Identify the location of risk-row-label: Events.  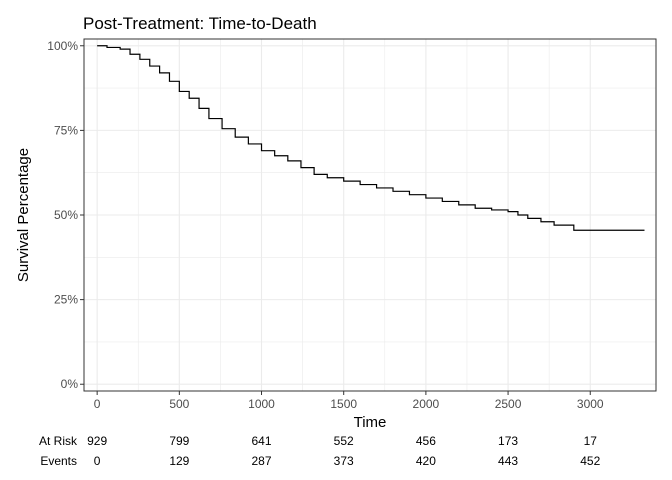
(58, 461).